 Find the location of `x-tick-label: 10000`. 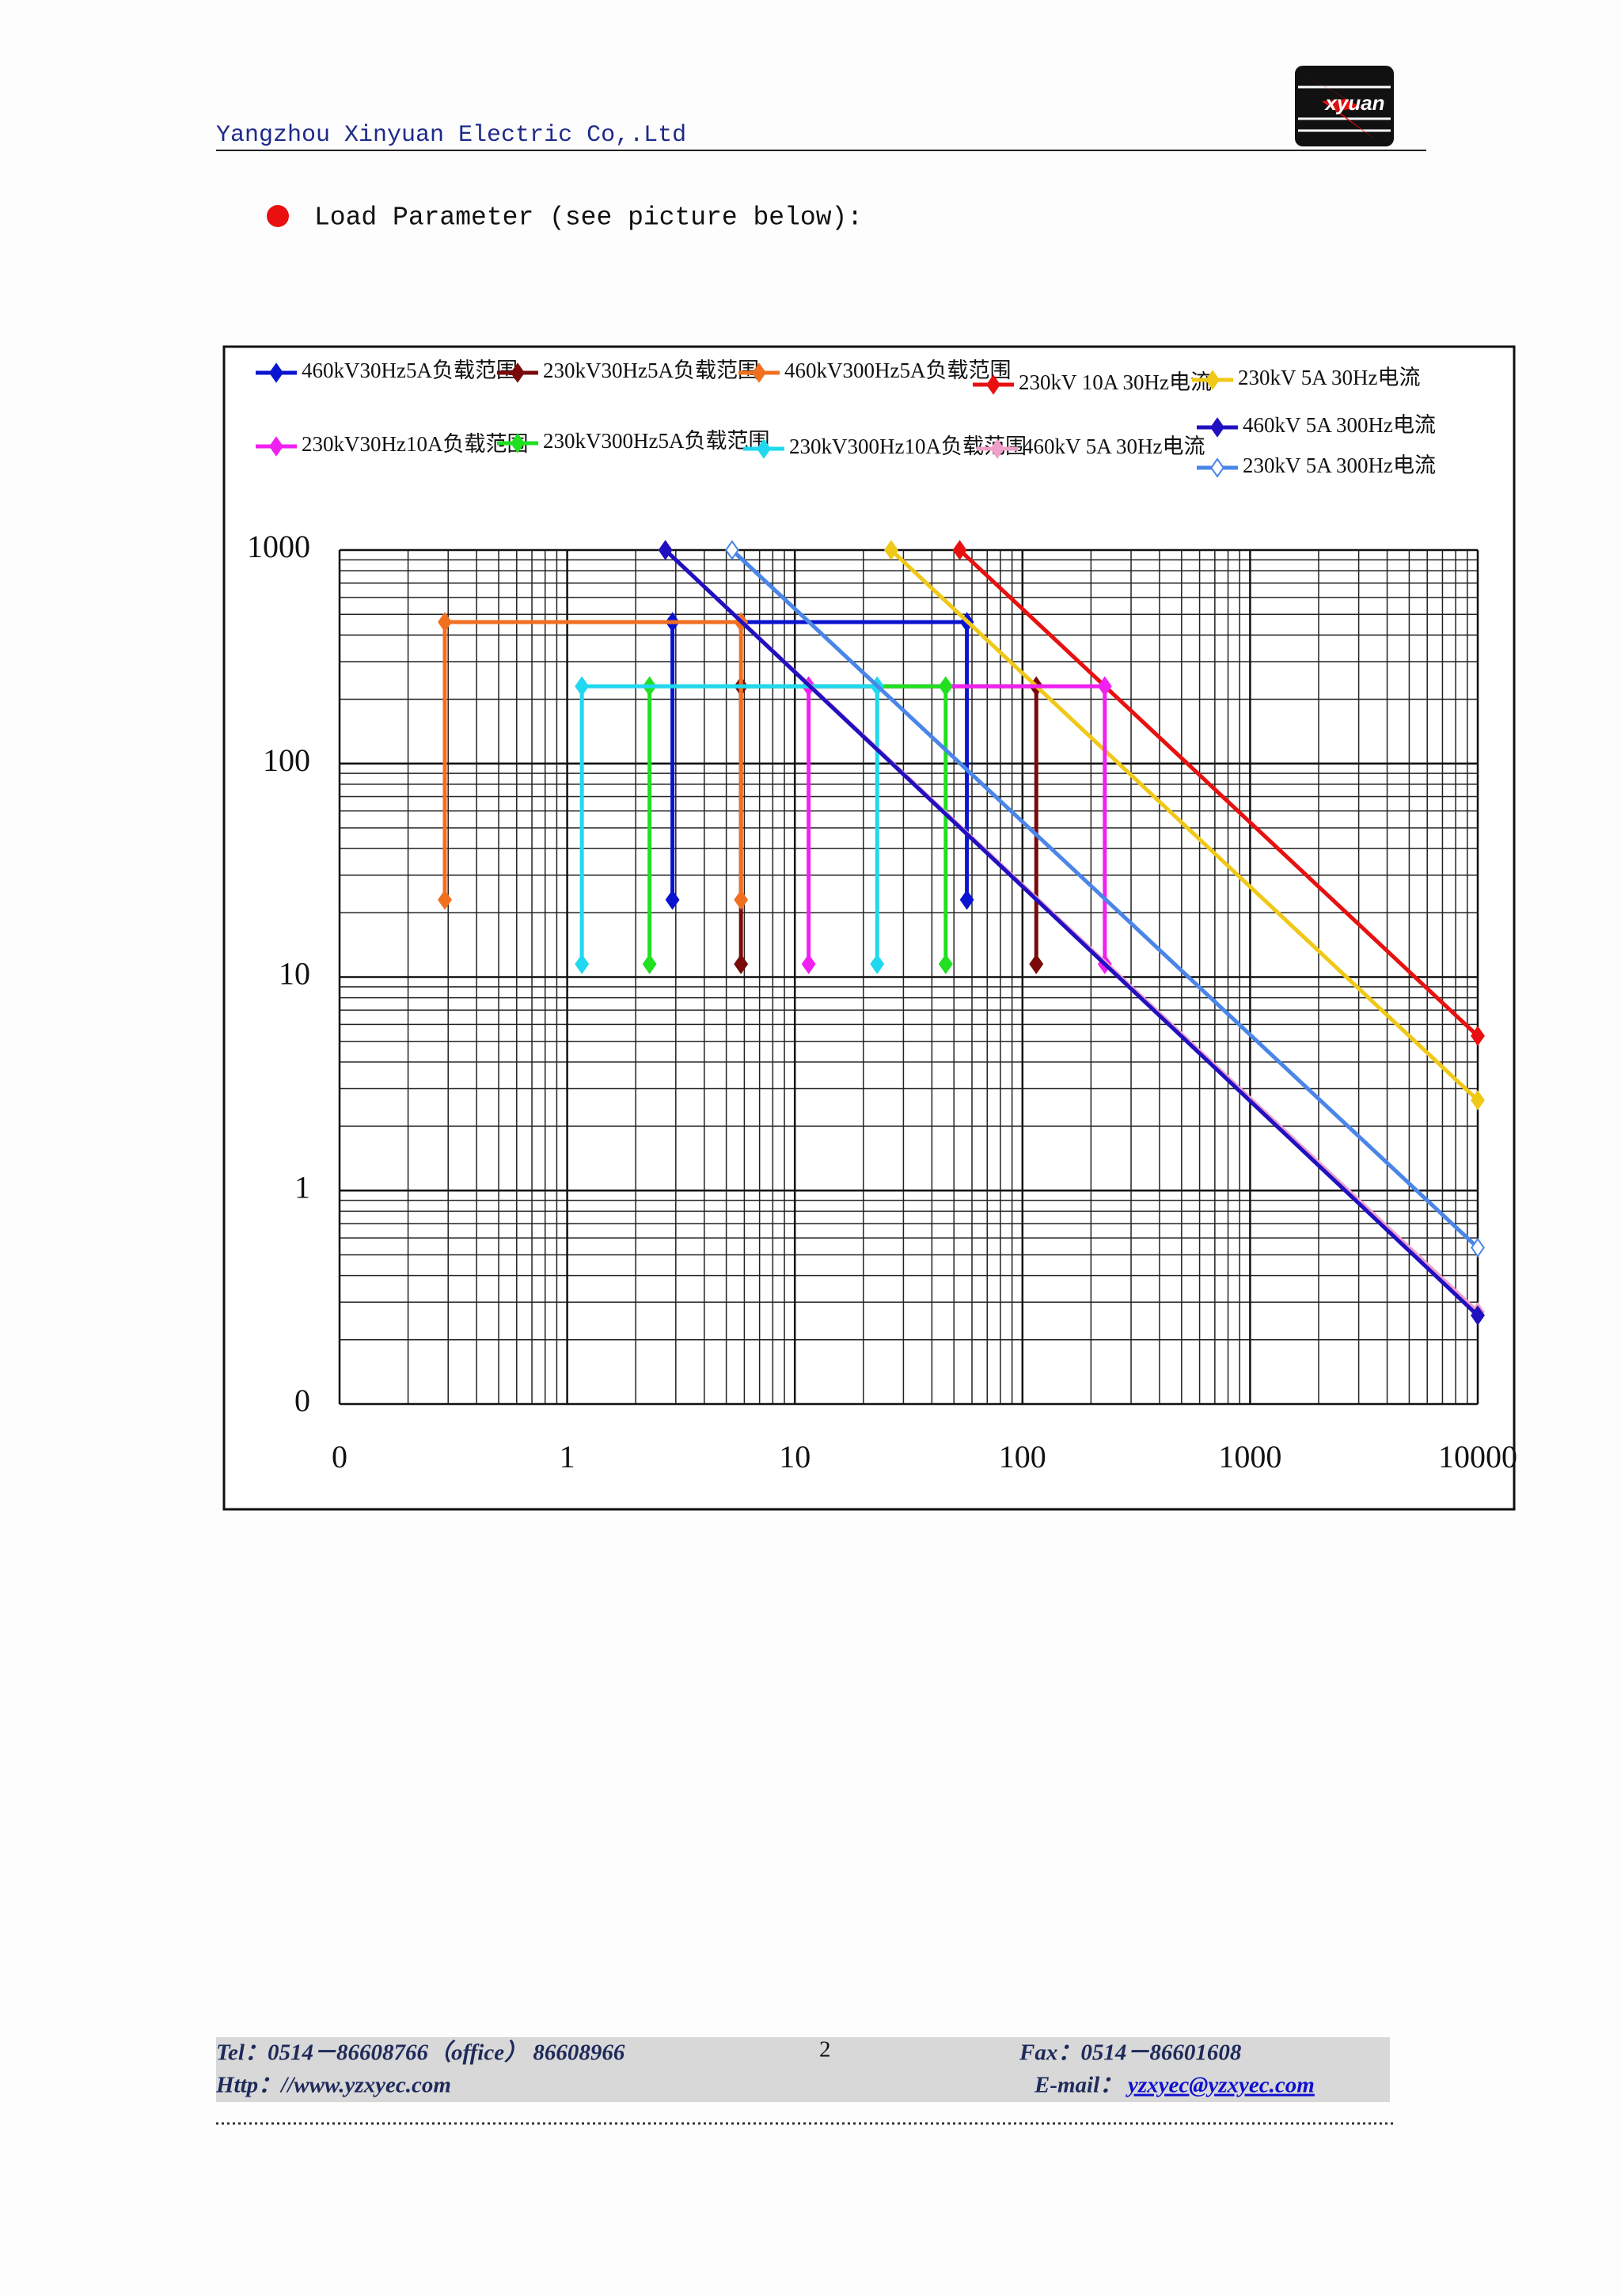

x-tick-label: 10000 is located at coordinates (1477, 1456).